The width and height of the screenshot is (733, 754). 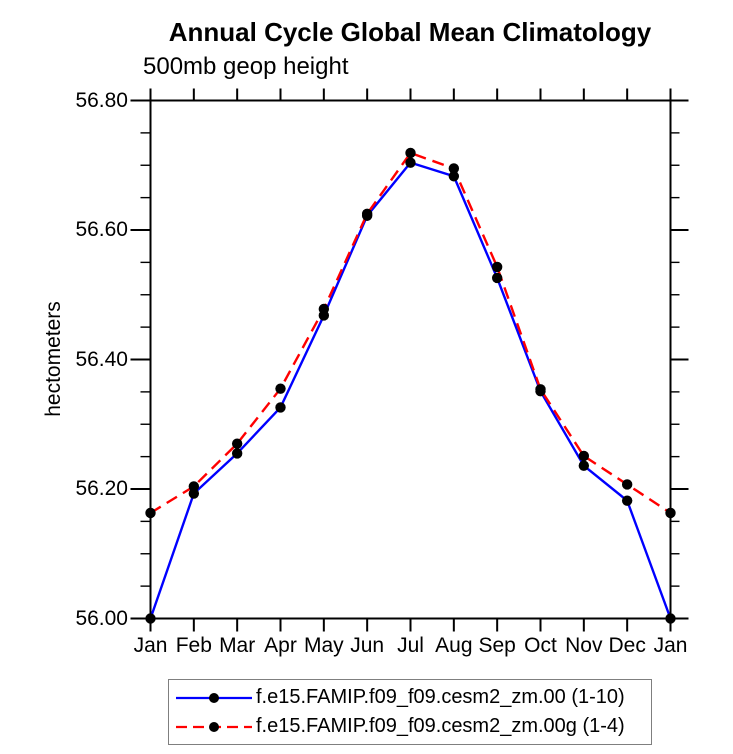 I want to click on legend-label-1: f.e15.FAMIP.f09_f09.cesm2_zm.00g (1-4), so click(x=440, y=726).